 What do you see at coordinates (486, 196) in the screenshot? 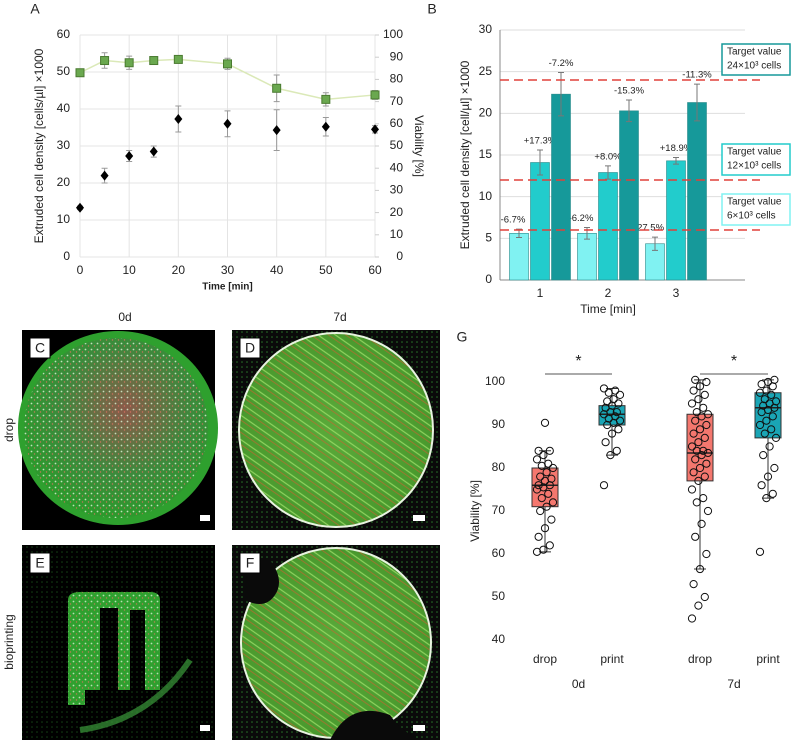
I see `y-tick-label: 10` at bounding box center [486, 196].